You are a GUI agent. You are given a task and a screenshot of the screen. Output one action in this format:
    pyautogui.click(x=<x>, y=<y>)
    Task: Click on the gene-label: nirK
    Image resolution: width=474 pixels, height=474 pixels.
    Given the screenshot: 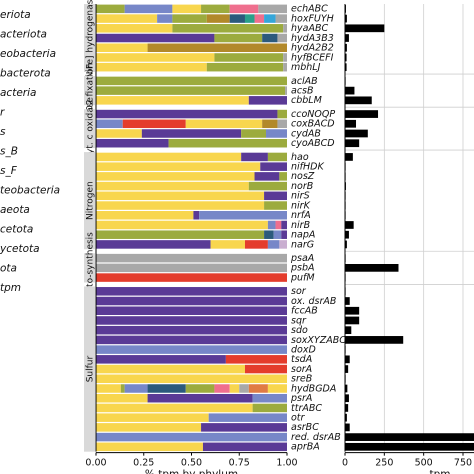 What is the action you would take?
    pyautogui.click(x=301, y=205)
    